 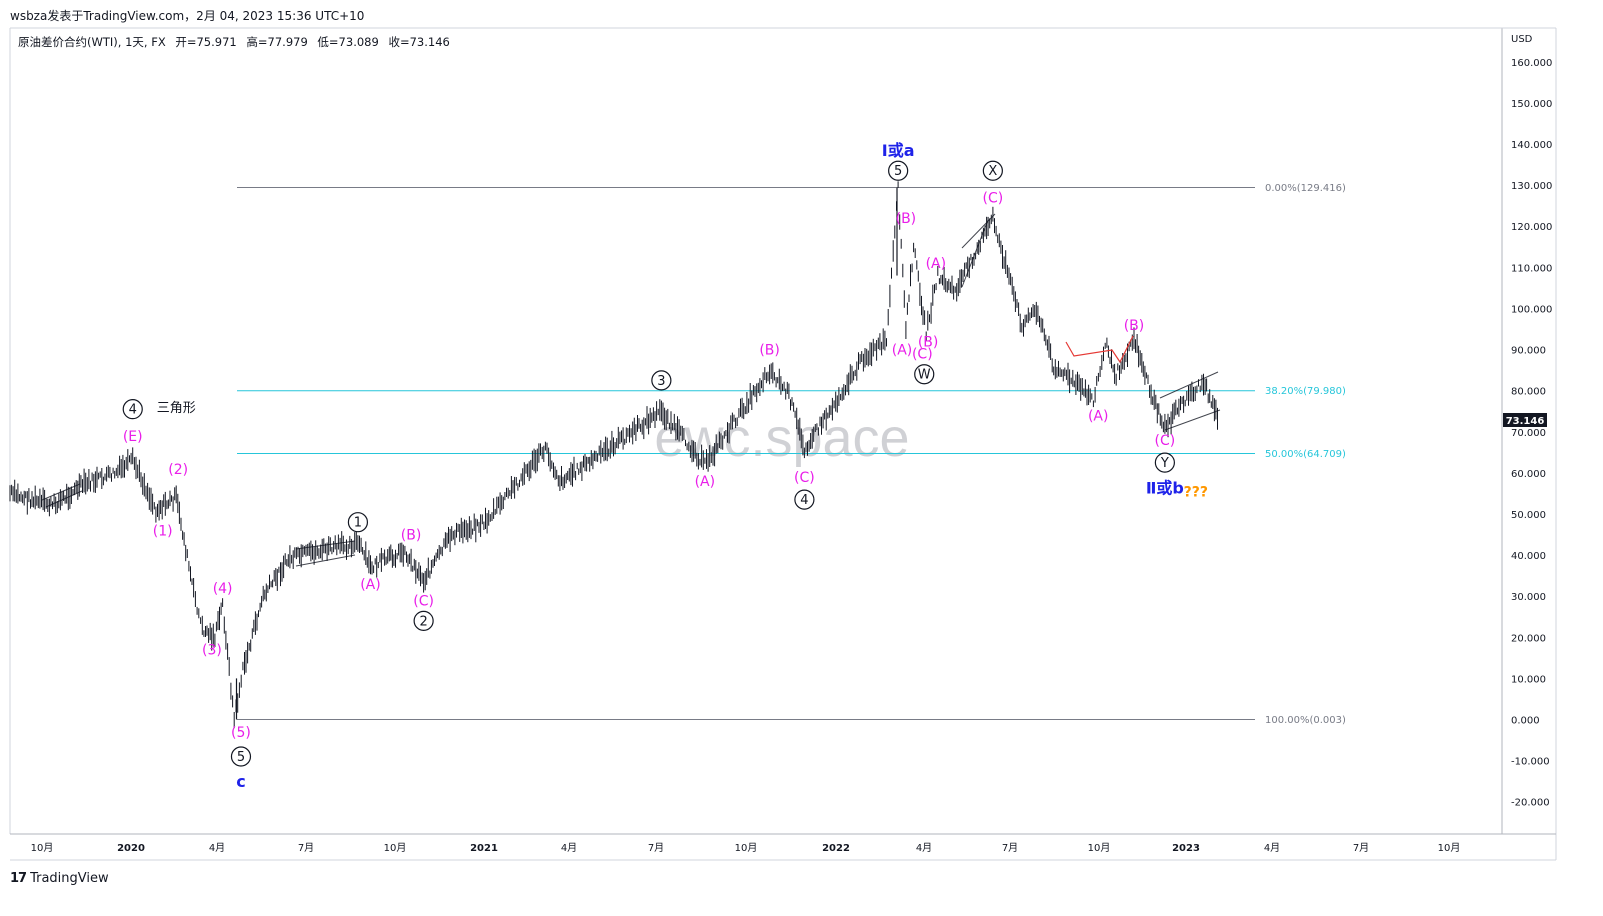 What do you see at coordinates (1528, 679) in the screenshot?
I see `y-tick-label: 10.000` at bounding box center [1528, 679].